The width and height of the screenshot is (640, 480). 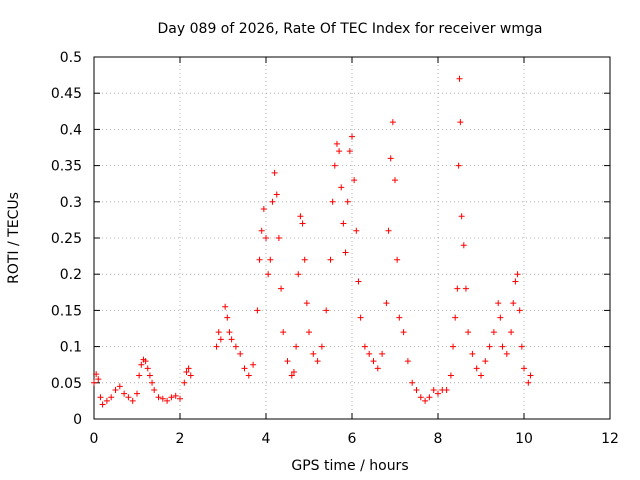 I want to click on x-tick-label: 6, so click(x=352, y=439).